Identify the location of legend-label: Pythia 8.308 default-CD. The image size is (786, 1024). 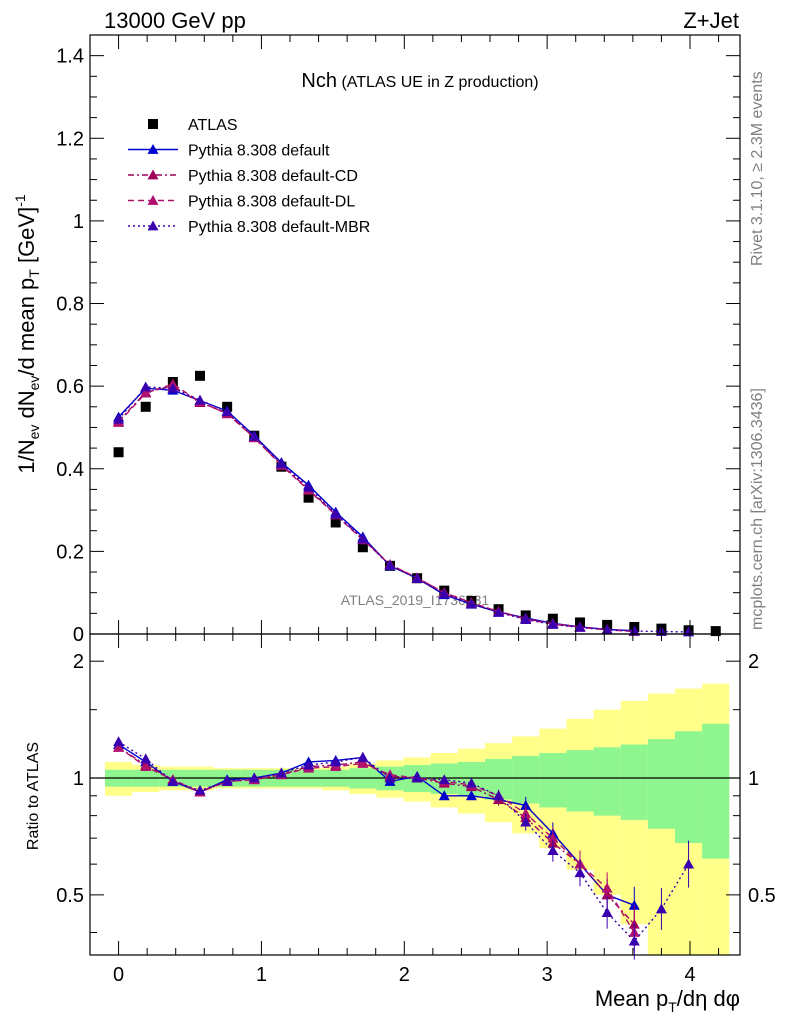
(273, 176).